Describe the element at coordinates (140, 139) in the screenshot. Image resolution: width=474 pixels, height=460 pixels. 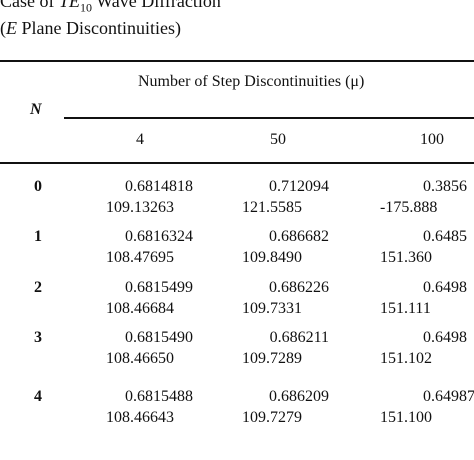
I see `column-header: 4` at that location.